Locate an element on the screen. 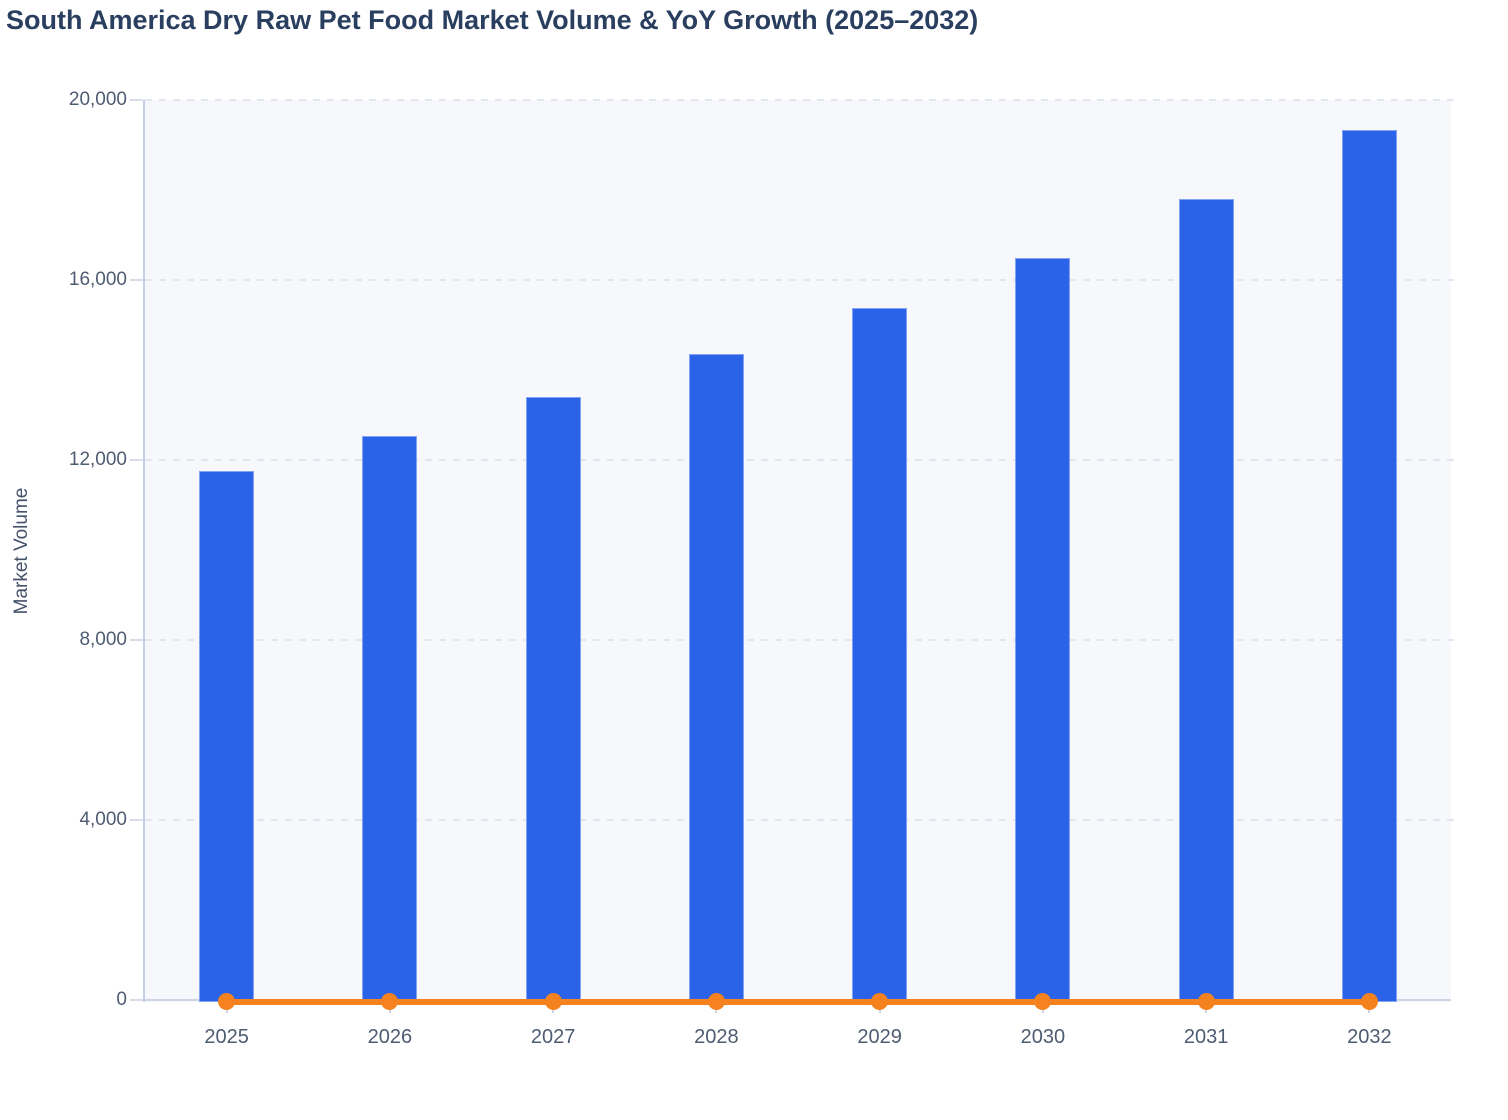  bar-2032 is located at coordinates (1369, 566).